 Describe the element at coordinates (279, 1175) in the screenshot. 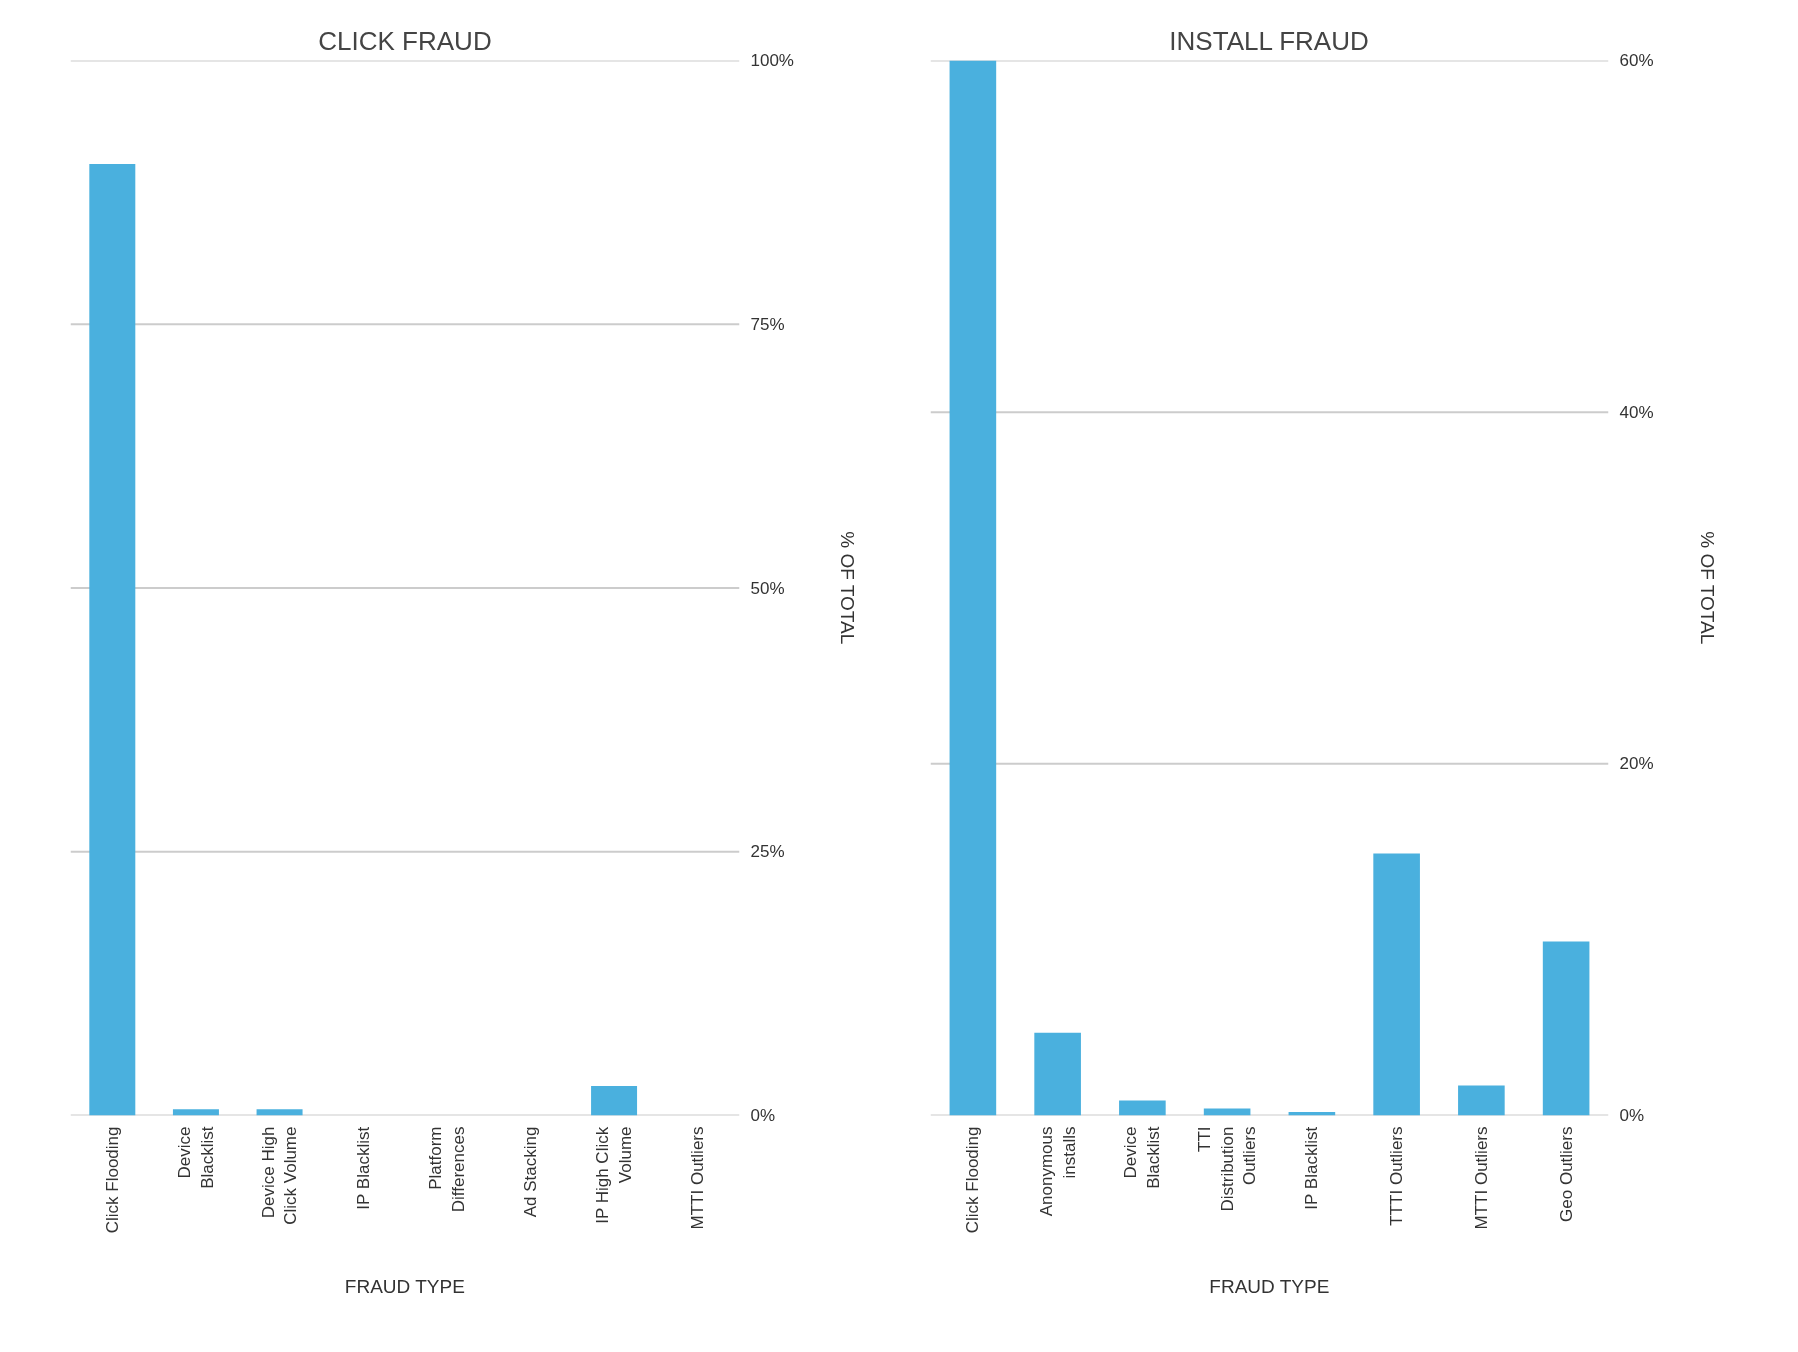

I see `x-tick-label: Device High Click Volume` at that location.